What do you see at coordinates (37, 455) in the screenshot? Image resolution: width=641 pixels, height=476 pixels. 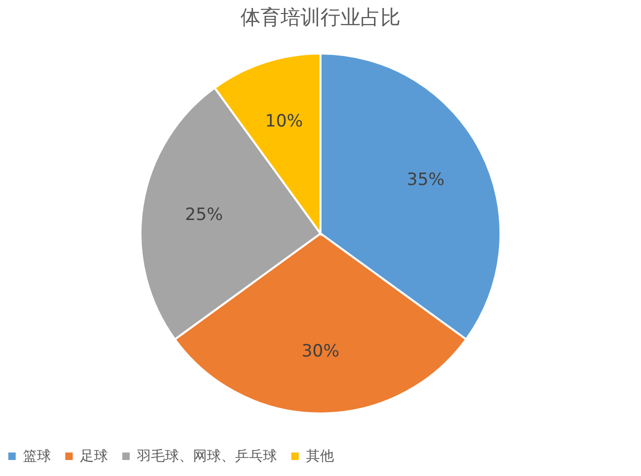 I see `legend-label: 篮球` at bounding box center [37, 455].